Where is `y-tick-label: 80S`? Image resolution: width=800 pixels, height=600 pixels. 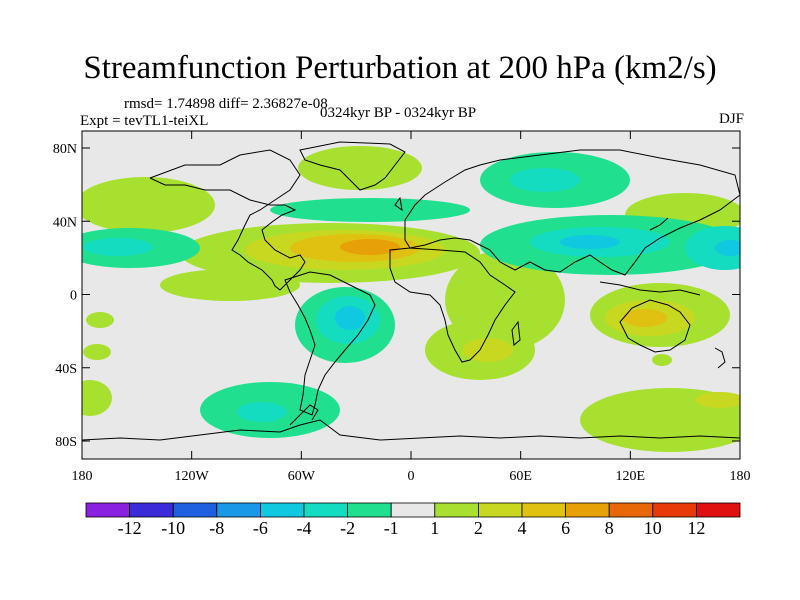
y-tick-label: 80S is located at coordinates (66, 442).